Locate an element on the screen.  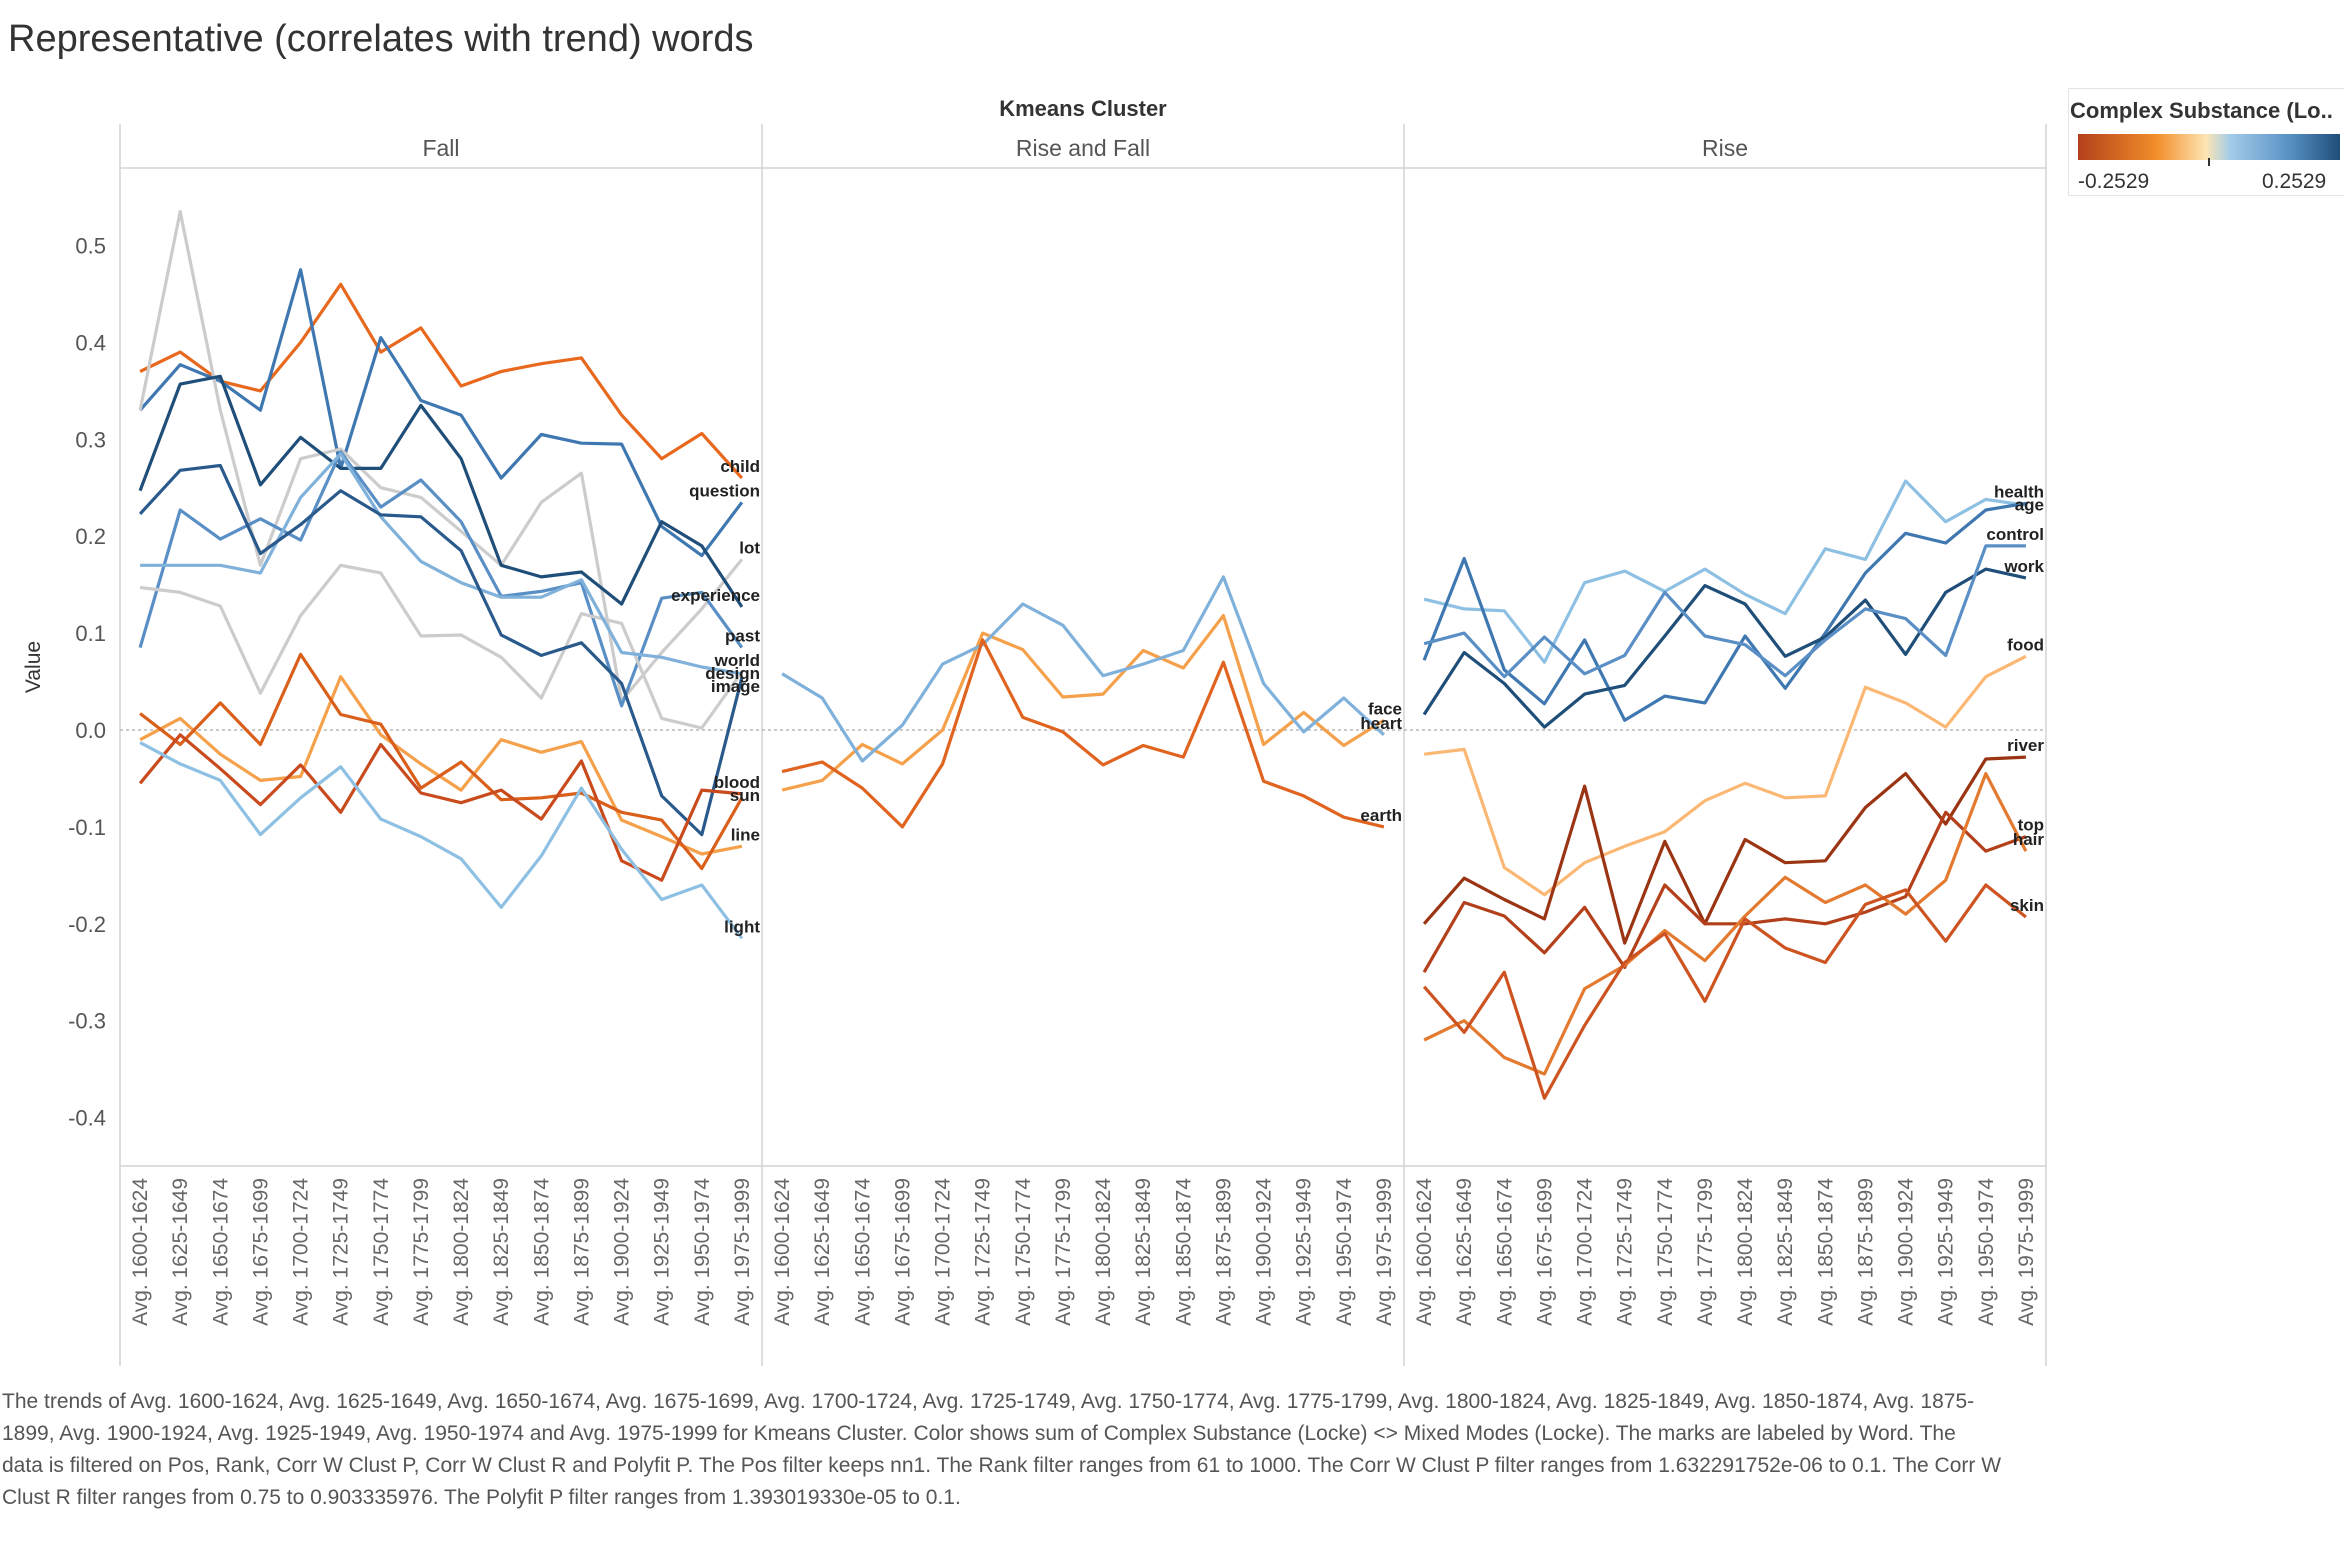
series-line-river is located at coordinates (1724, 850).